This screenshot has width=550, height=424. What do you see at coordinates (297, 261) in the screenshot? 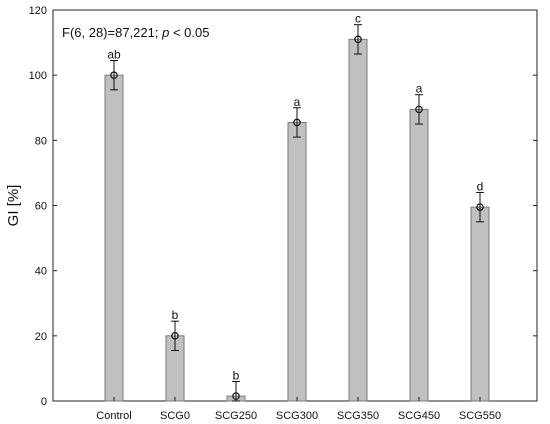
I see `bar-scg300` at bounding box center [297, 261].